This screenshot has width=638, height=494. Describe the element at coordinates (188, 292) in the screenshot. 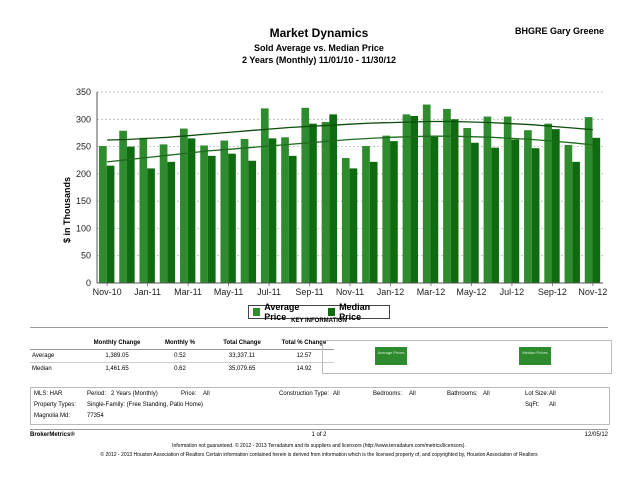

I see `x-tick-label: Mar-11` at that location.